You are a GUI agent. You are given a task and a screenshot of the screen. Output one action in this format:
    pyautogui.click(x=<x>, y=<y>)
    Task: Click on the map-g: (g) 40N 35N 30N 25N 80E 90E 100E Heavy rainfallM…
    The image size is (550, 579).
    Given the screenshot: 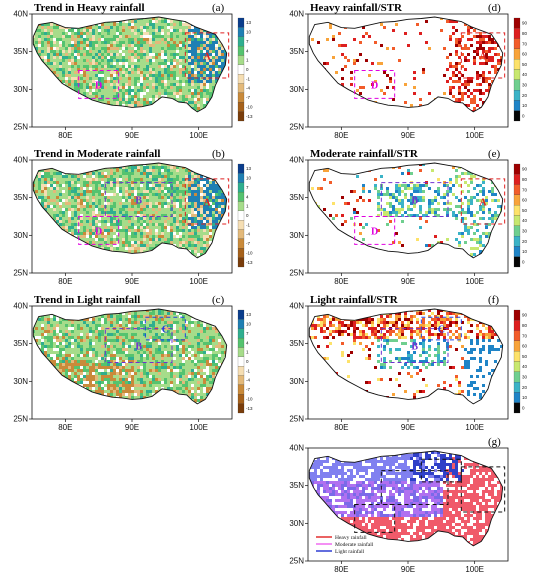 What is the action you would take?
    pyautogui.click(x=399, y=505)
    